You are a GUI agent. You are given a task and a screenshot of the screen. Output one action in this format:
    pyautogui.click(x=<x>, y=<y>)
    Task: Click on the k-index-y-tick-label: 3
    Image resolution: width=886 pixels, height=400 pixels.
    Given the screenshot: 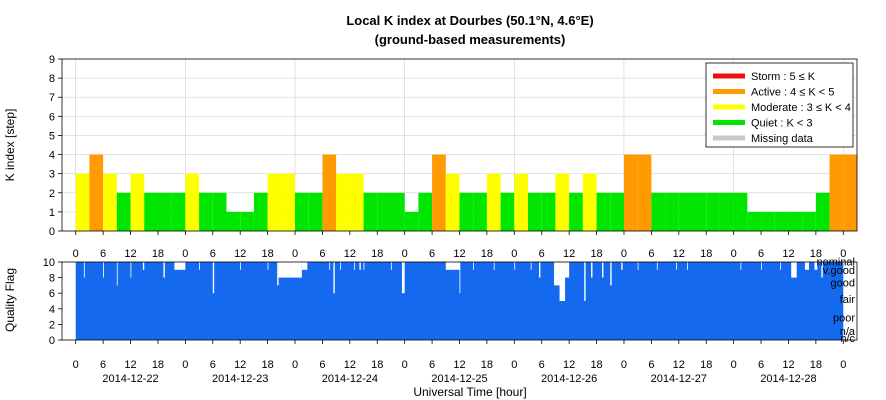 What is the action you would take?
    pyautogui.click(x=52, y=175)
    